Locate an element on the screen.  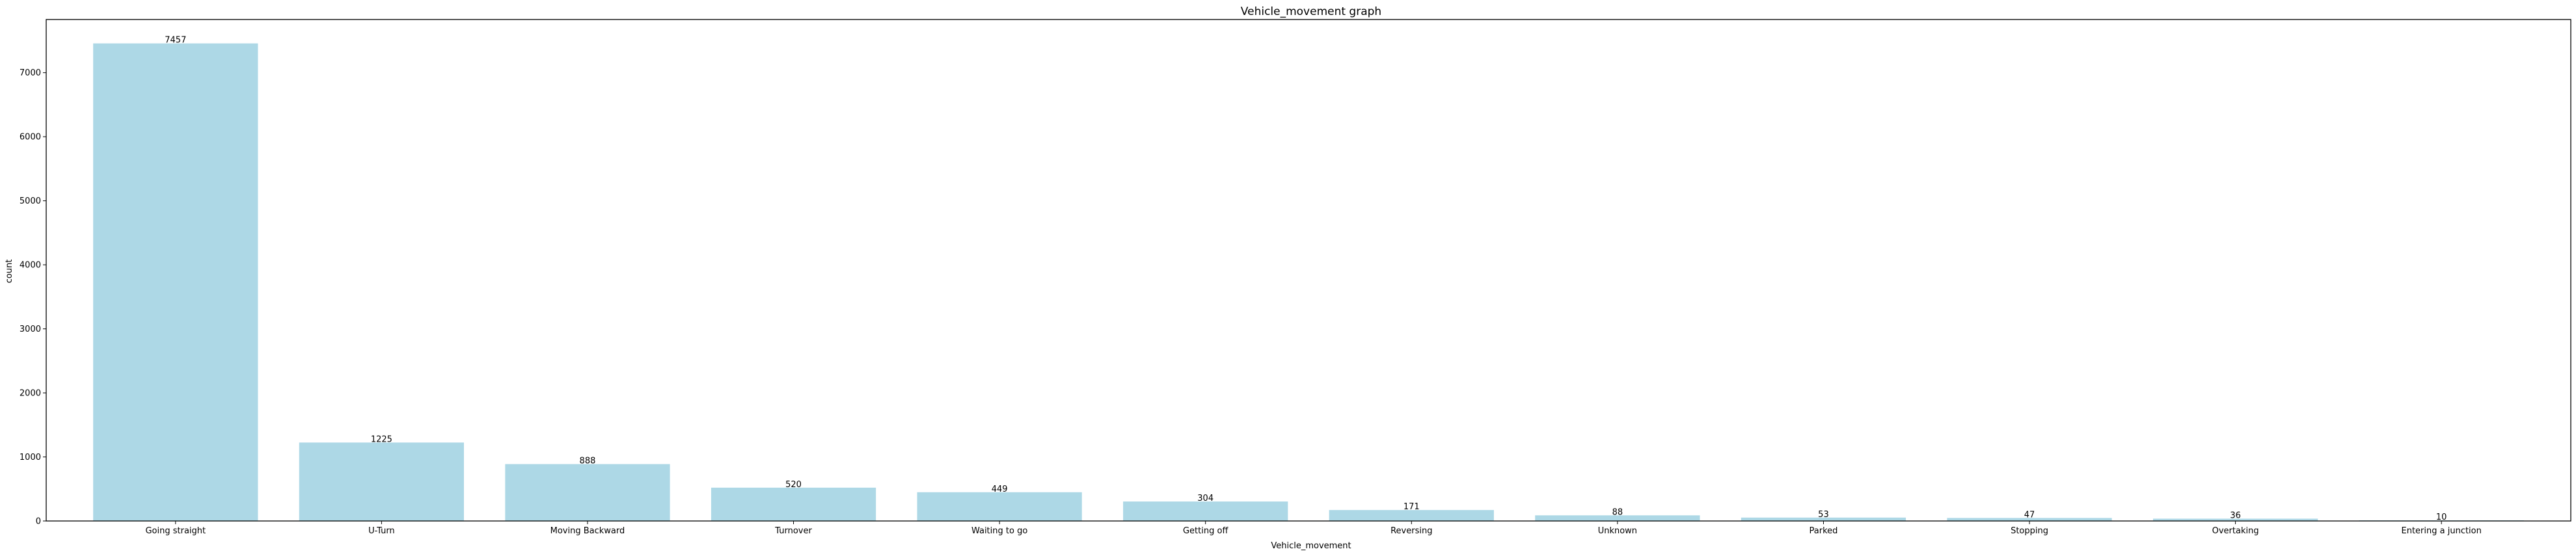
bar-value-label: 36 is located at coordinates (2235, 515).